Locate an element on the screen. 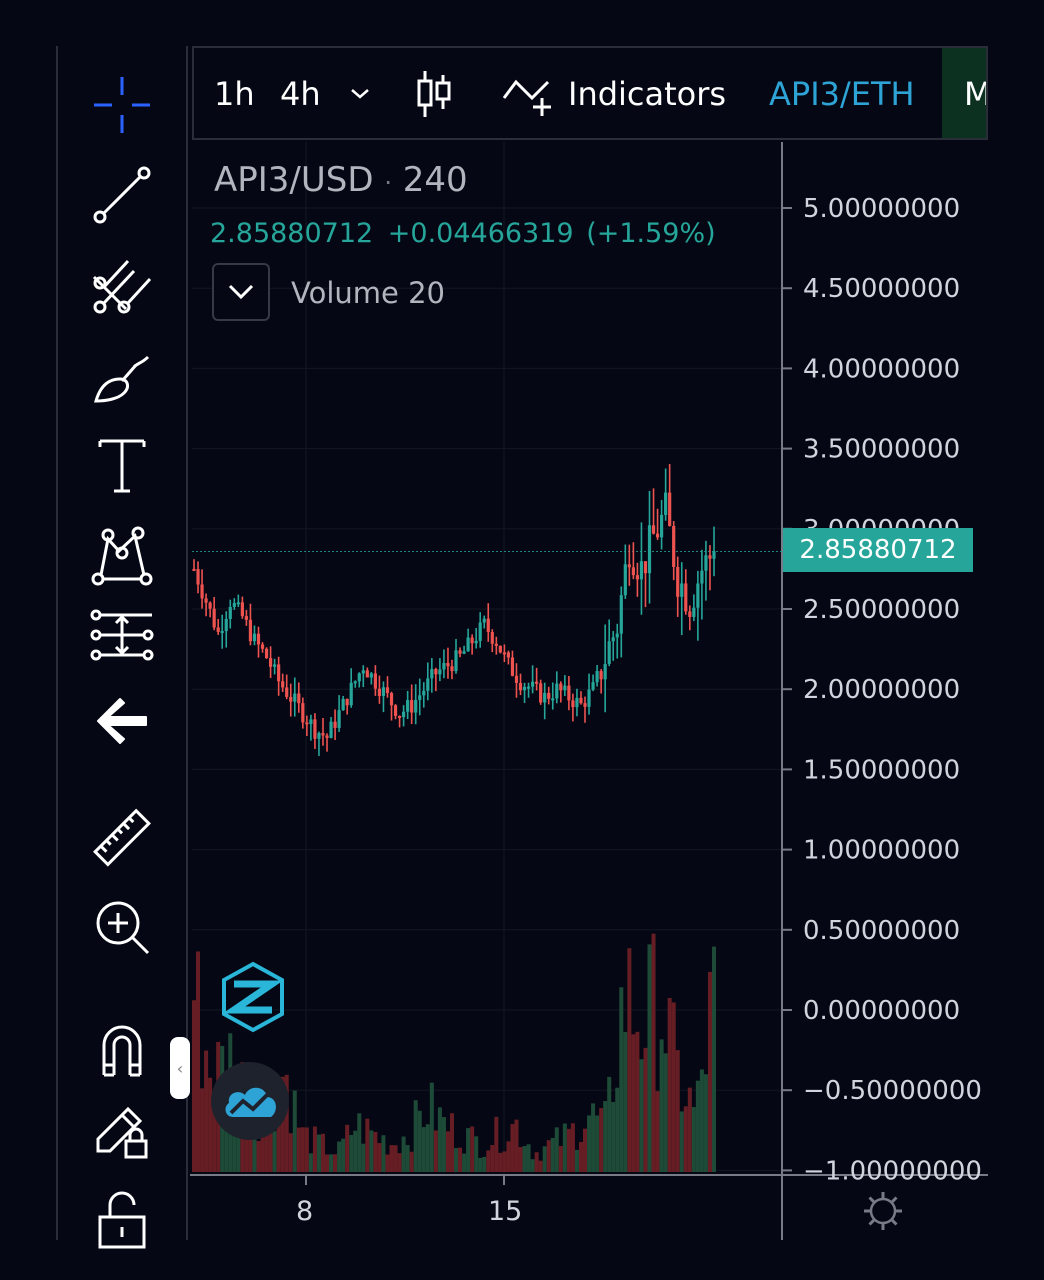 The image size is (1044, 1280). ruler-icon is located at coordinates (122, 839).